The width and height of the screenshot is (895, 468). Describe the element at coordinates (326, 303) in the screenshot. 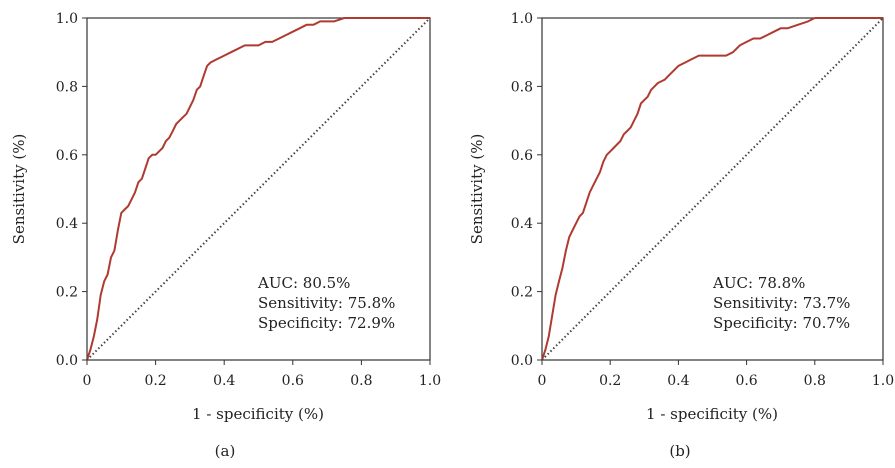

I see `metric-annotation: Sensitivity: 75.8%` at that location.